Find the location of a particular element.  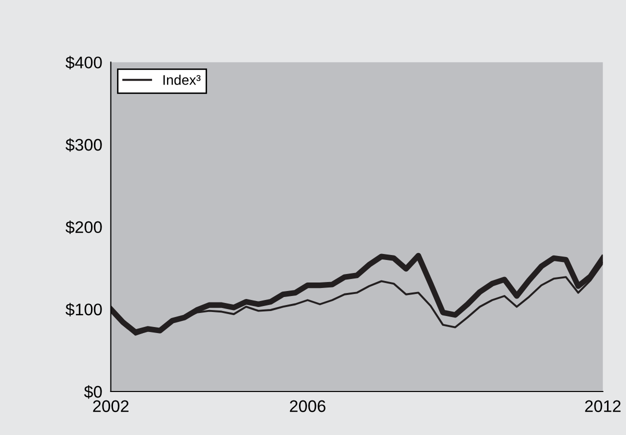

y-tick-label: $400 is located at coordinates (84, 63).